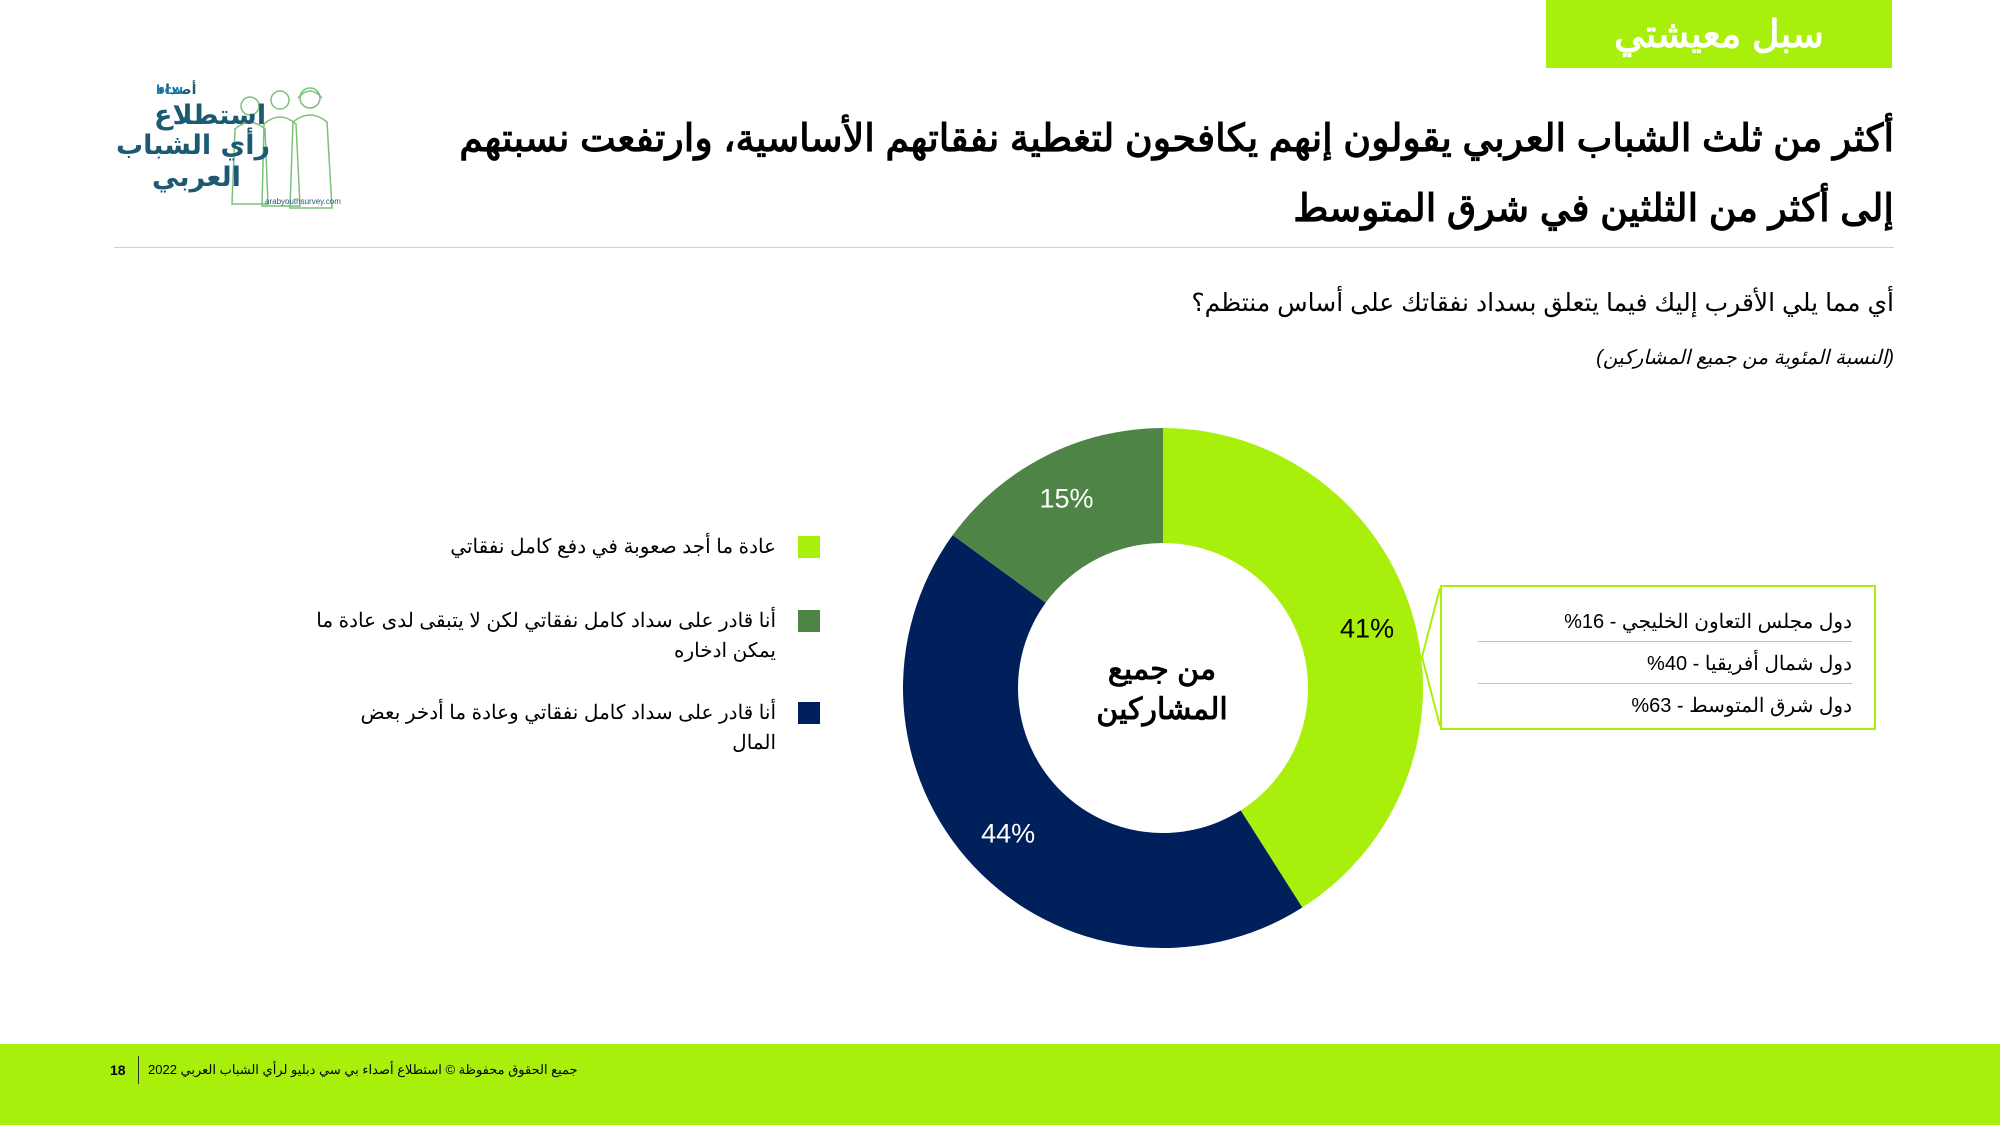  Describe the element at coordinates (193, 145) in the screenshot. I see `logo-line2: رأي الشباب` at that location.